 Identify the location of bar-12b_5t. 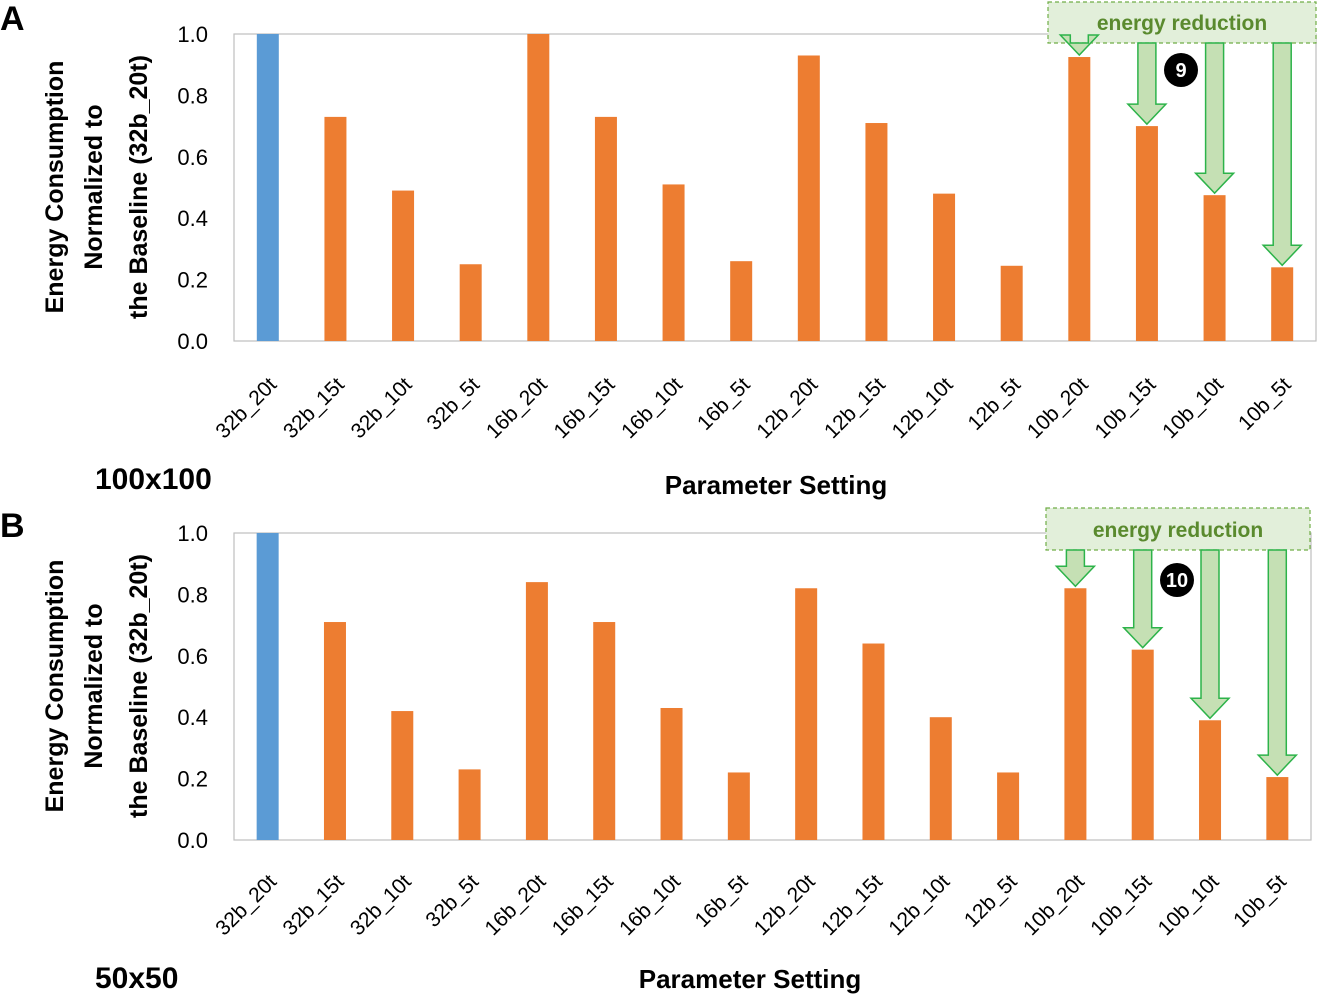
(1008, 806).